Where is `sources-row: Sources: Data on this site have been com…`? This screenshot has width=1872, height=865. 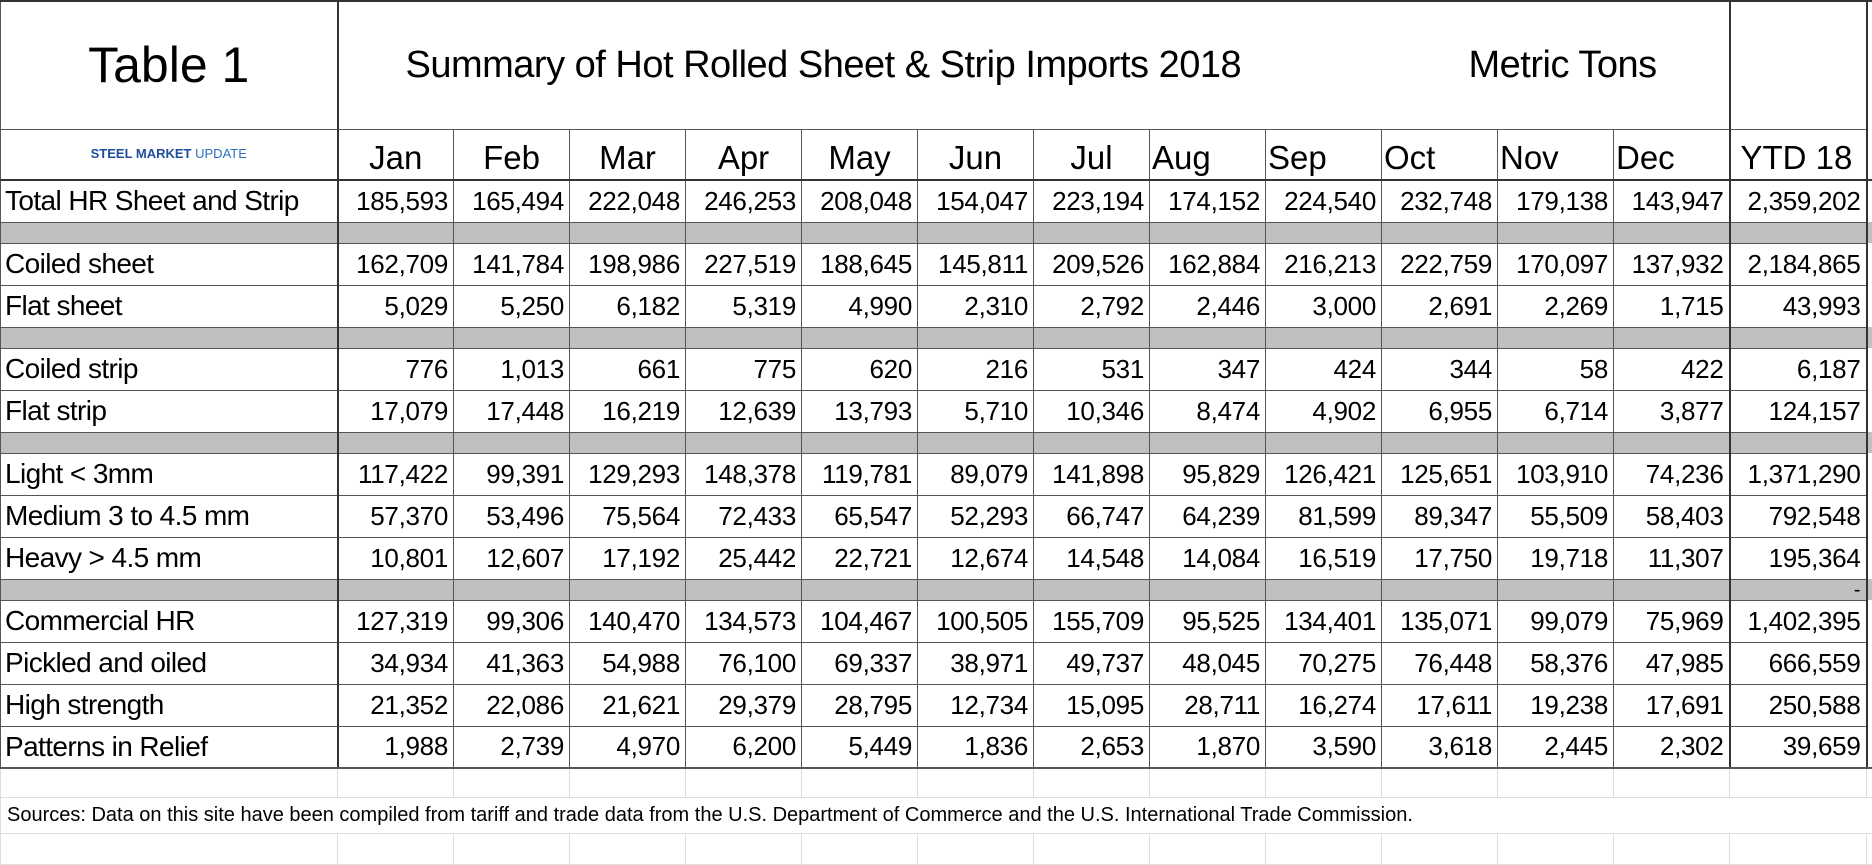
sources-row: Sources: Data on this site have been com… is located at coordinates (936, 815).